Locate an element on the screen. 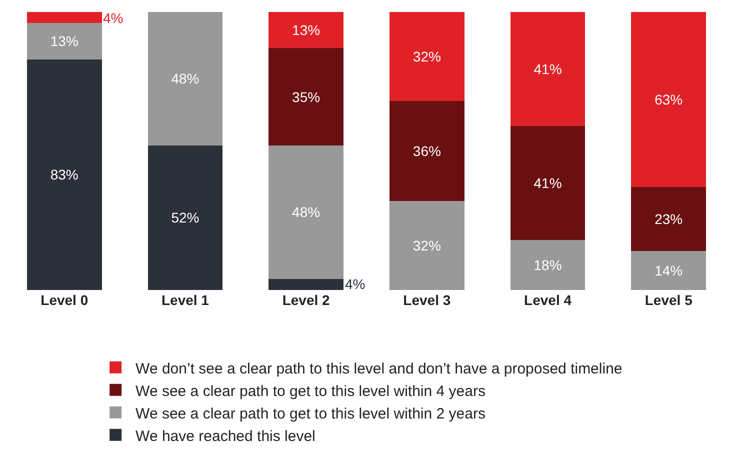 The image size is (733, 465). x-tick-label: Level 5 is located at coordinates (668, 300).